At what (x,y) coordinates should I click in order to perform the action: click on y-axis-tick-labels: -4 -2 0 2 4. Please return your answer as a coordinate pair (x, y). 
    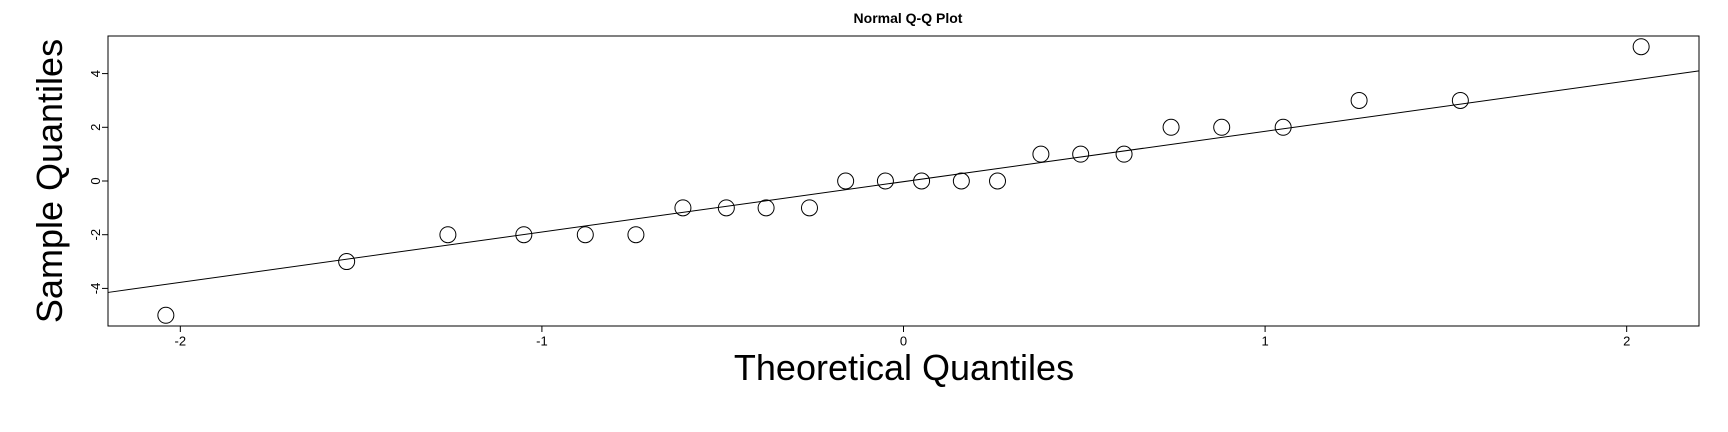
    Looking at the image, I should click on (95, 182).